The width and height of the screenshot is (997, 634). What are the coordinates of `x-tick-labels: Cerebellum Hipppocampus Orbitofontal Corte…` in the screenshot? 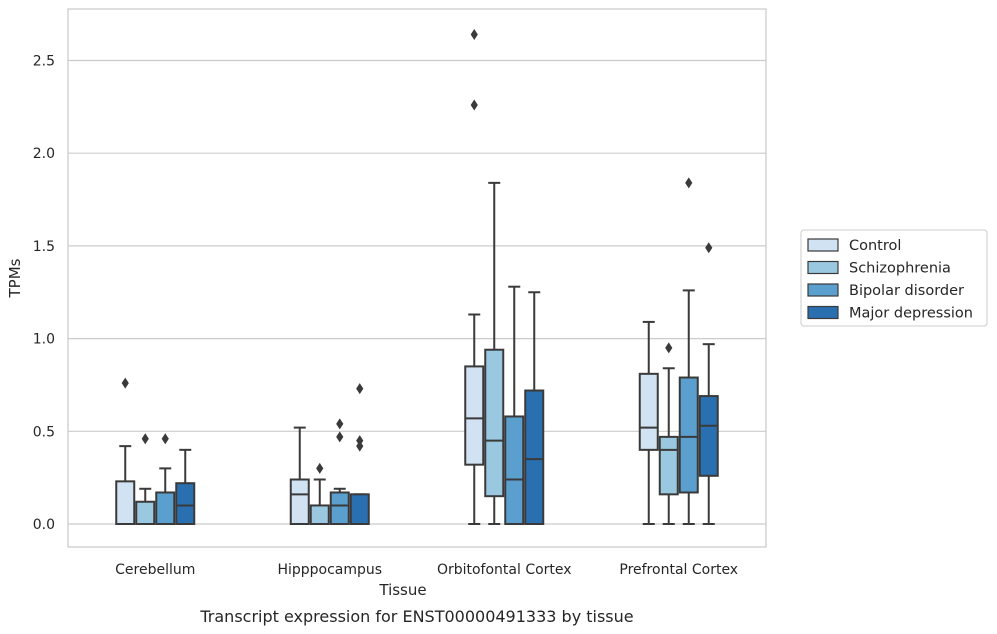 It's located at (426, 570).